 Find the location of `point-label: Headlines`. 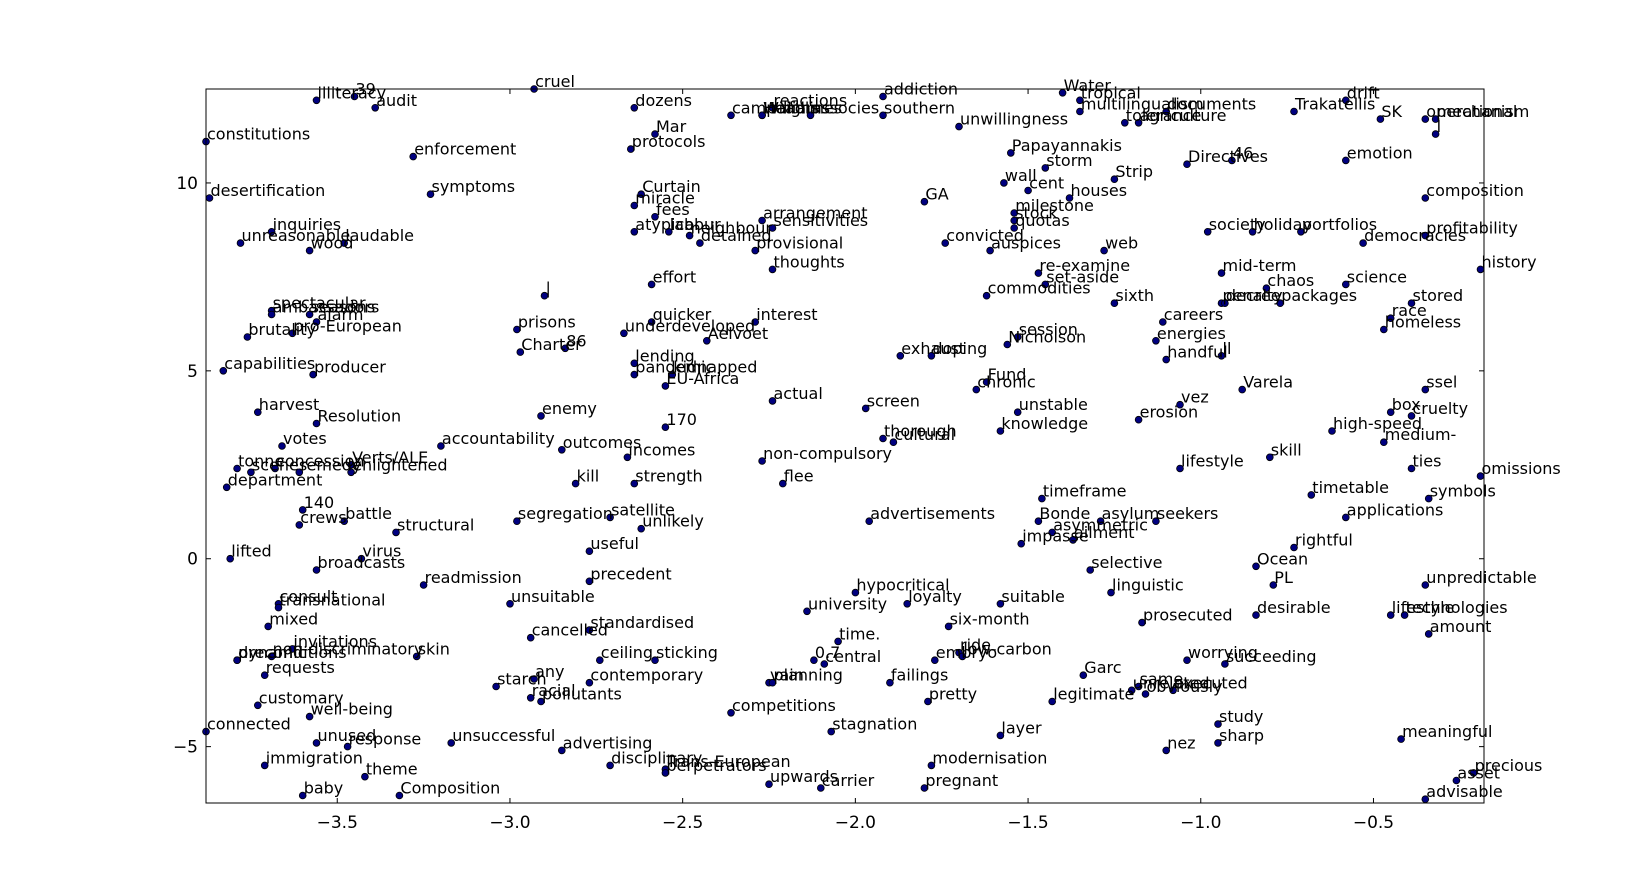

point-label: Headlines is located at coordinates (802, 107).